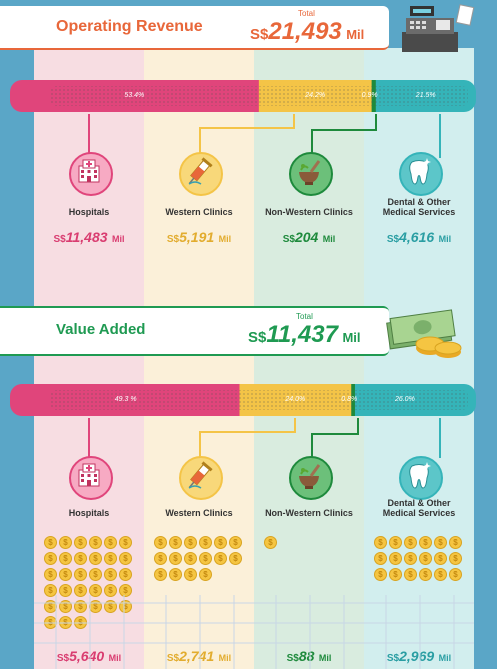  What do you see at coordinates (306, 13) in the screenshot?
I see `operating-revenue-total-label: Total` at bounding box center [306, 13].